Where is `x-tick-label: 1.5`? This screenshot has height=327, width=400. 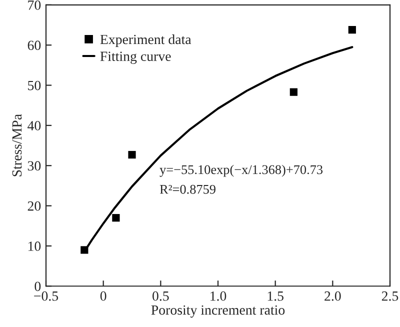
x-tick-label: 1.5 is located at coordinates (276, 296).